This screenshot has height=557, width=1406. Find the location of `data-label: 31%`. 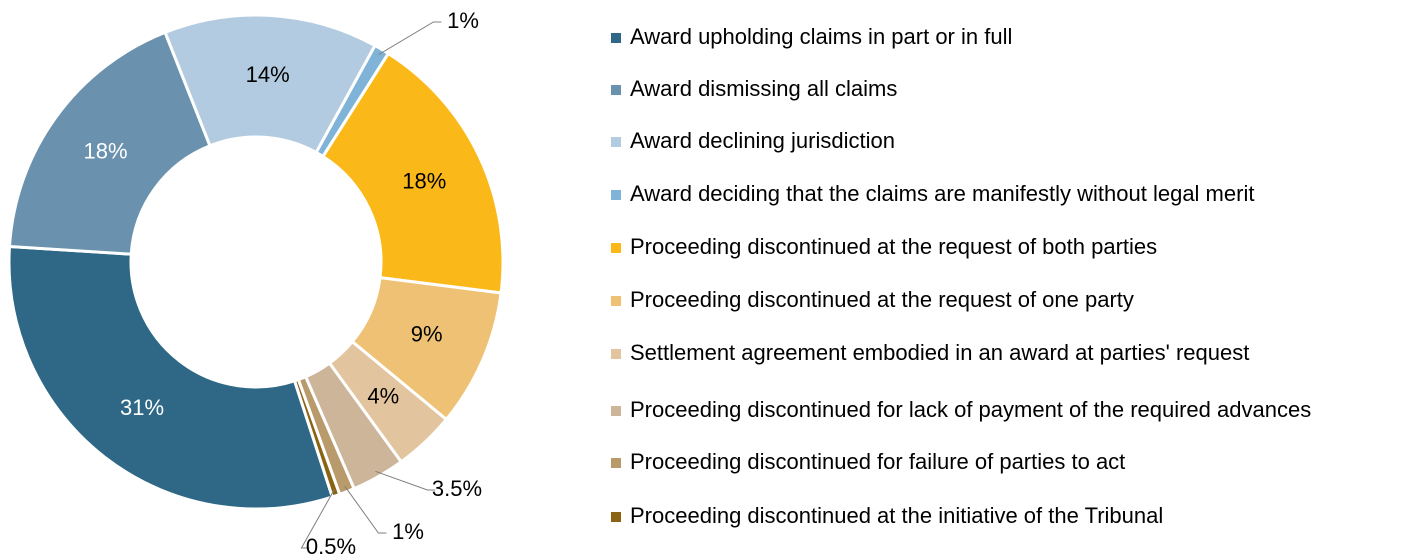

data-label: 31% is located at coordinates (142, 407).